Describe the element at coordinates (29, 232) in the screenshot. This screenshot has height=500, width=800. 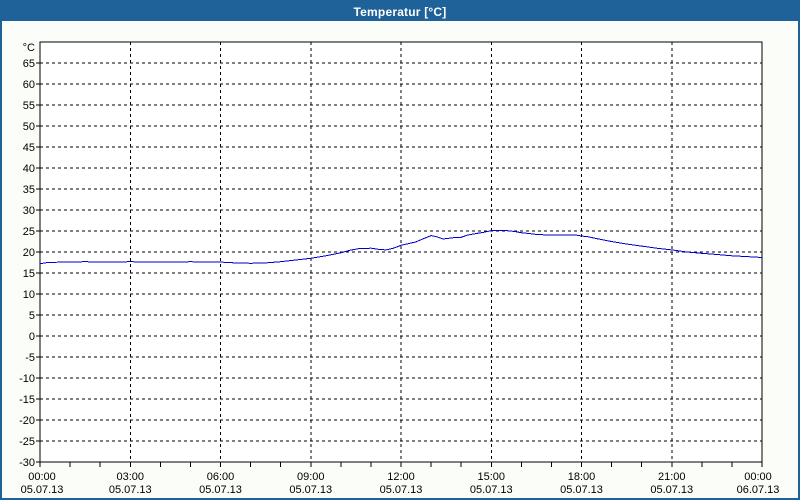
I see `y-tick-label: 25` at that location.